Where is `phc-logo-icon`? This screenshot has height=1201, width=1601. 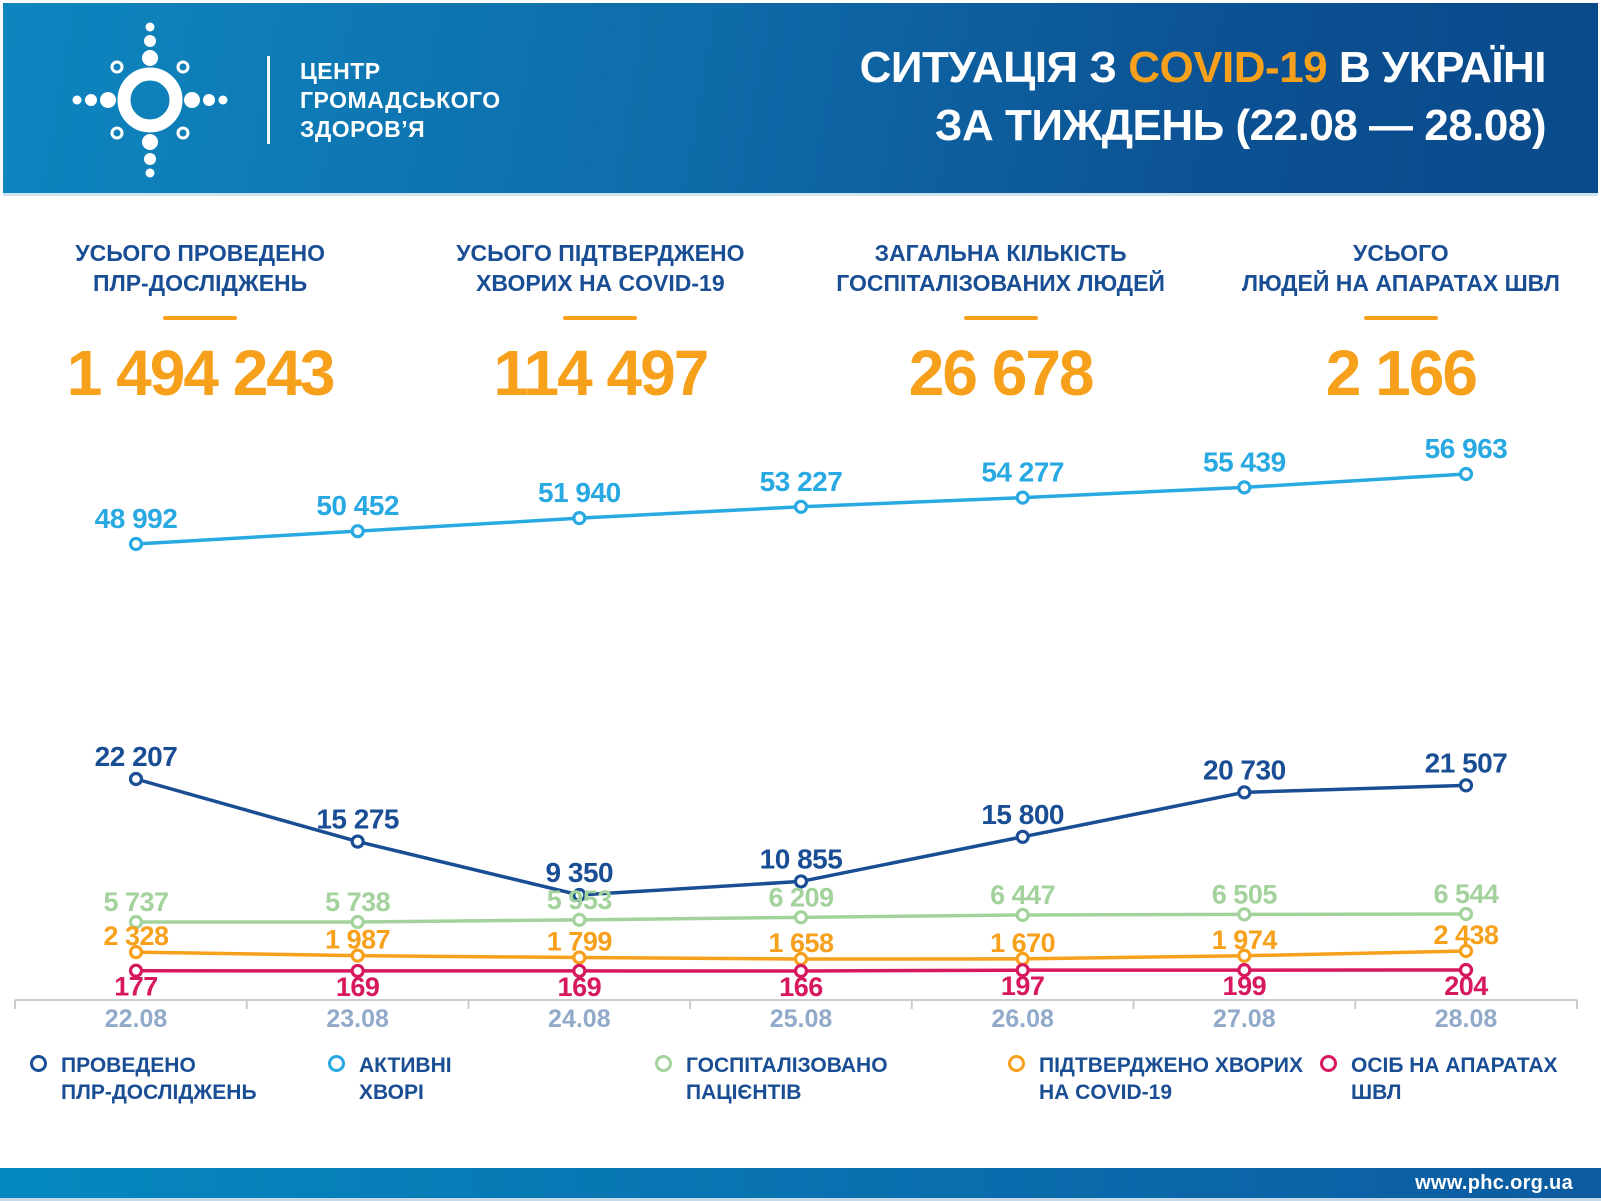 phc-logo-icon is located at coordinates (150, 100).